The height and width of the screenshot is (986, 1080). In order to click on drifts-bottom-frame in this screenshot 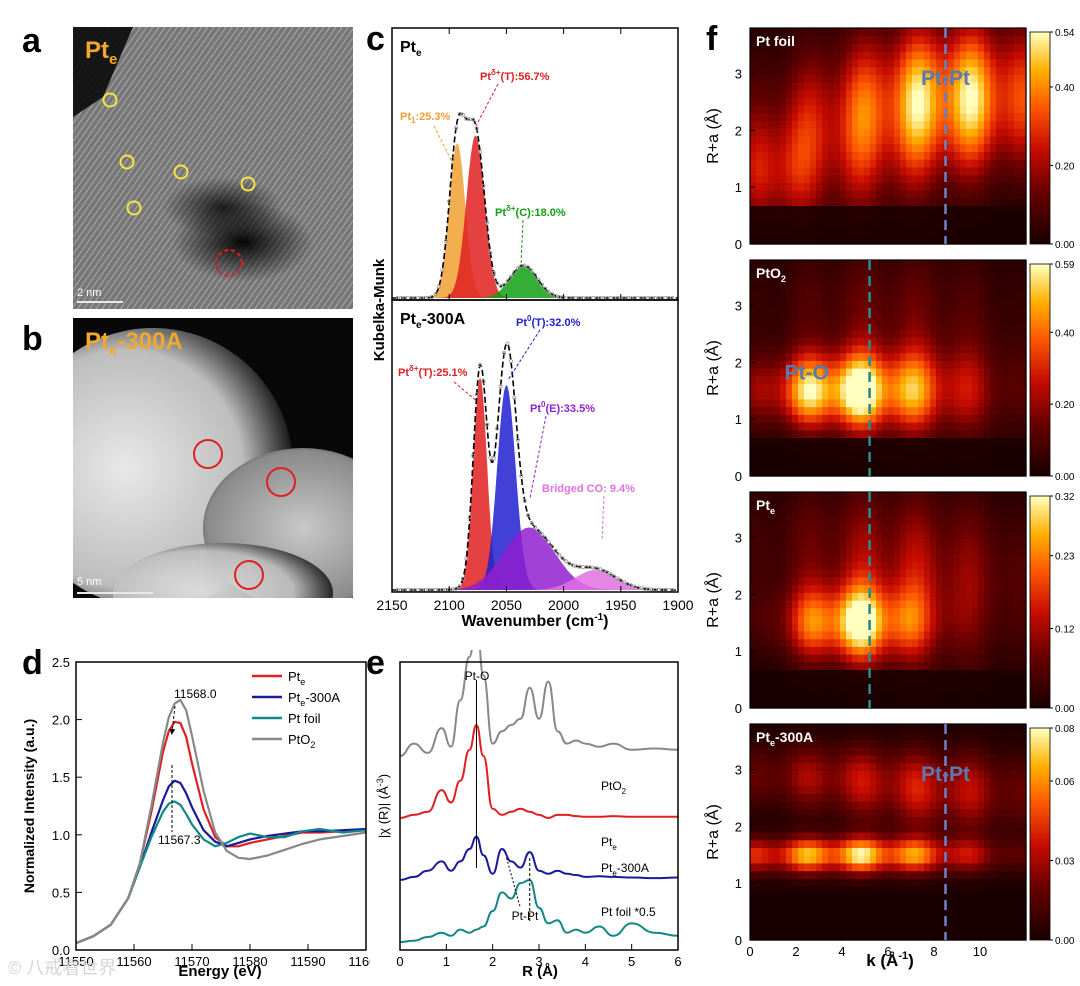, I will do `click(535, 446)`.